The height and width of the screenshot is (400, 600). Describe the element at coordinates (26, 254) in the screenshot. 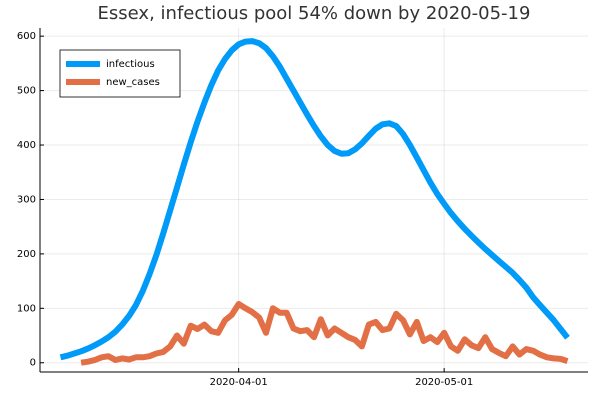

I see `y-tick-label: 200` at that location.